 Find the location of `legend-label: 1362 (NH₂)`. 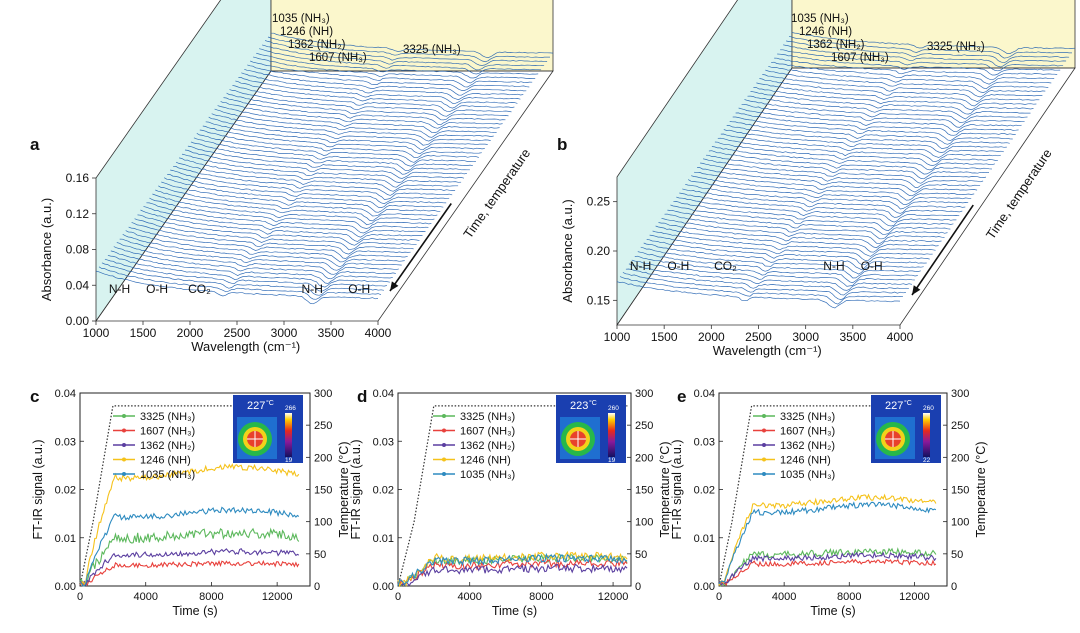

legend-label: 1362 (NH₂) is located at coordinates (487, 446).